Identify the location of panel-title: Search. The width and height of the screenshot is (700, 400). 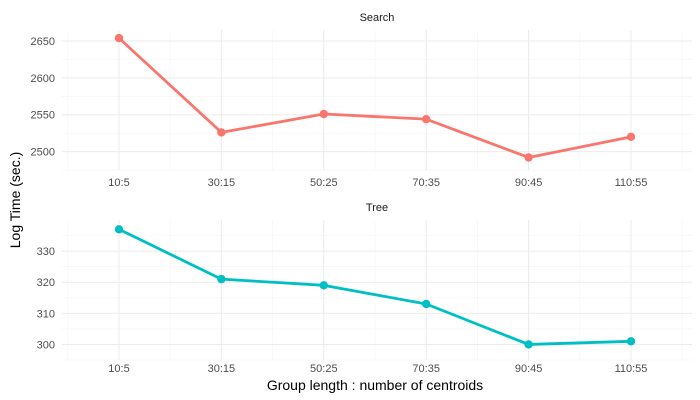
(377, 18).